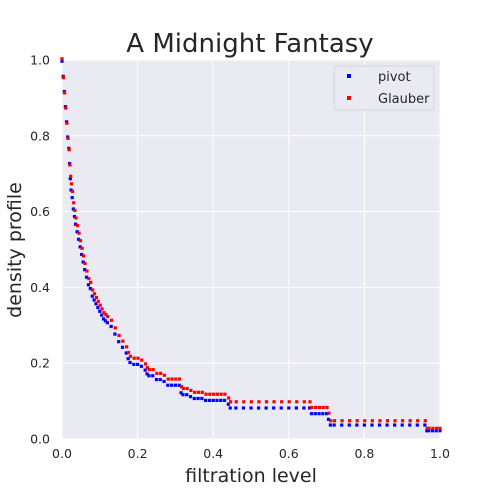 The image size is (500, 500). What do you see at coordinates (384, 88) in the screenshot?
I see `legend: pivot Glauber` at bounding box center [384, 88].